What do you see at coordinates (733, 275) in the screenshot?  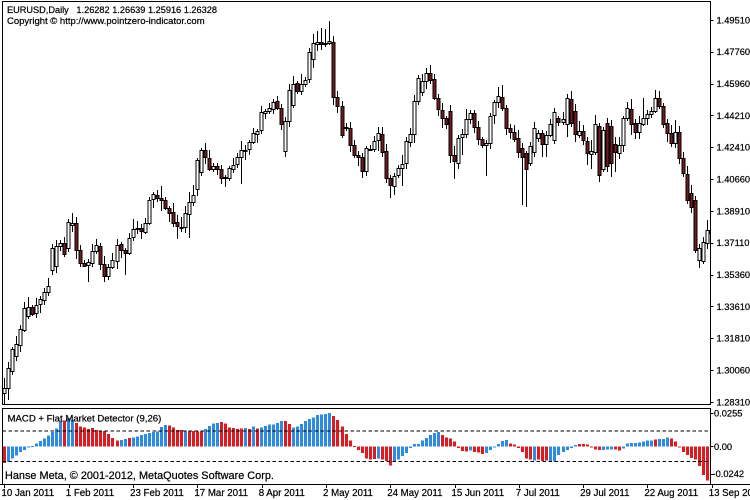 I see `svg-text: 1.35360` at bounding box center [733, 275].